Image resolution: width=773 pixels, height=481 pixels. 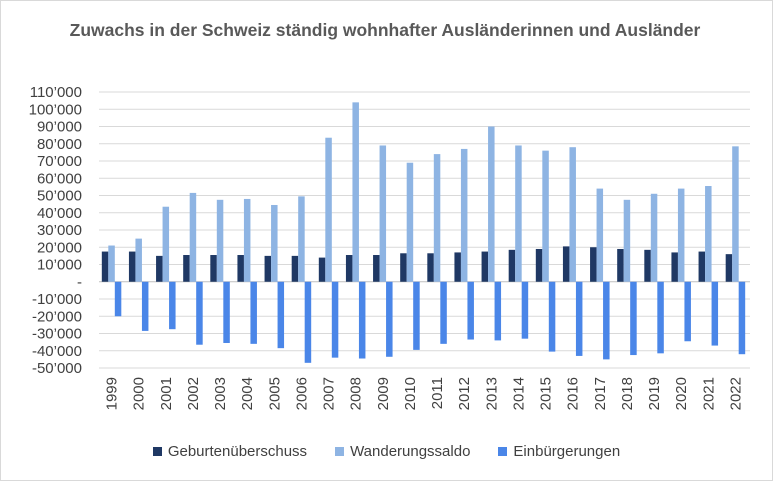 What do you see at coordinates (742, 318) in the screenshot?
I see `bar-einbürgerungen-2022` at bounding box center [742, 318].